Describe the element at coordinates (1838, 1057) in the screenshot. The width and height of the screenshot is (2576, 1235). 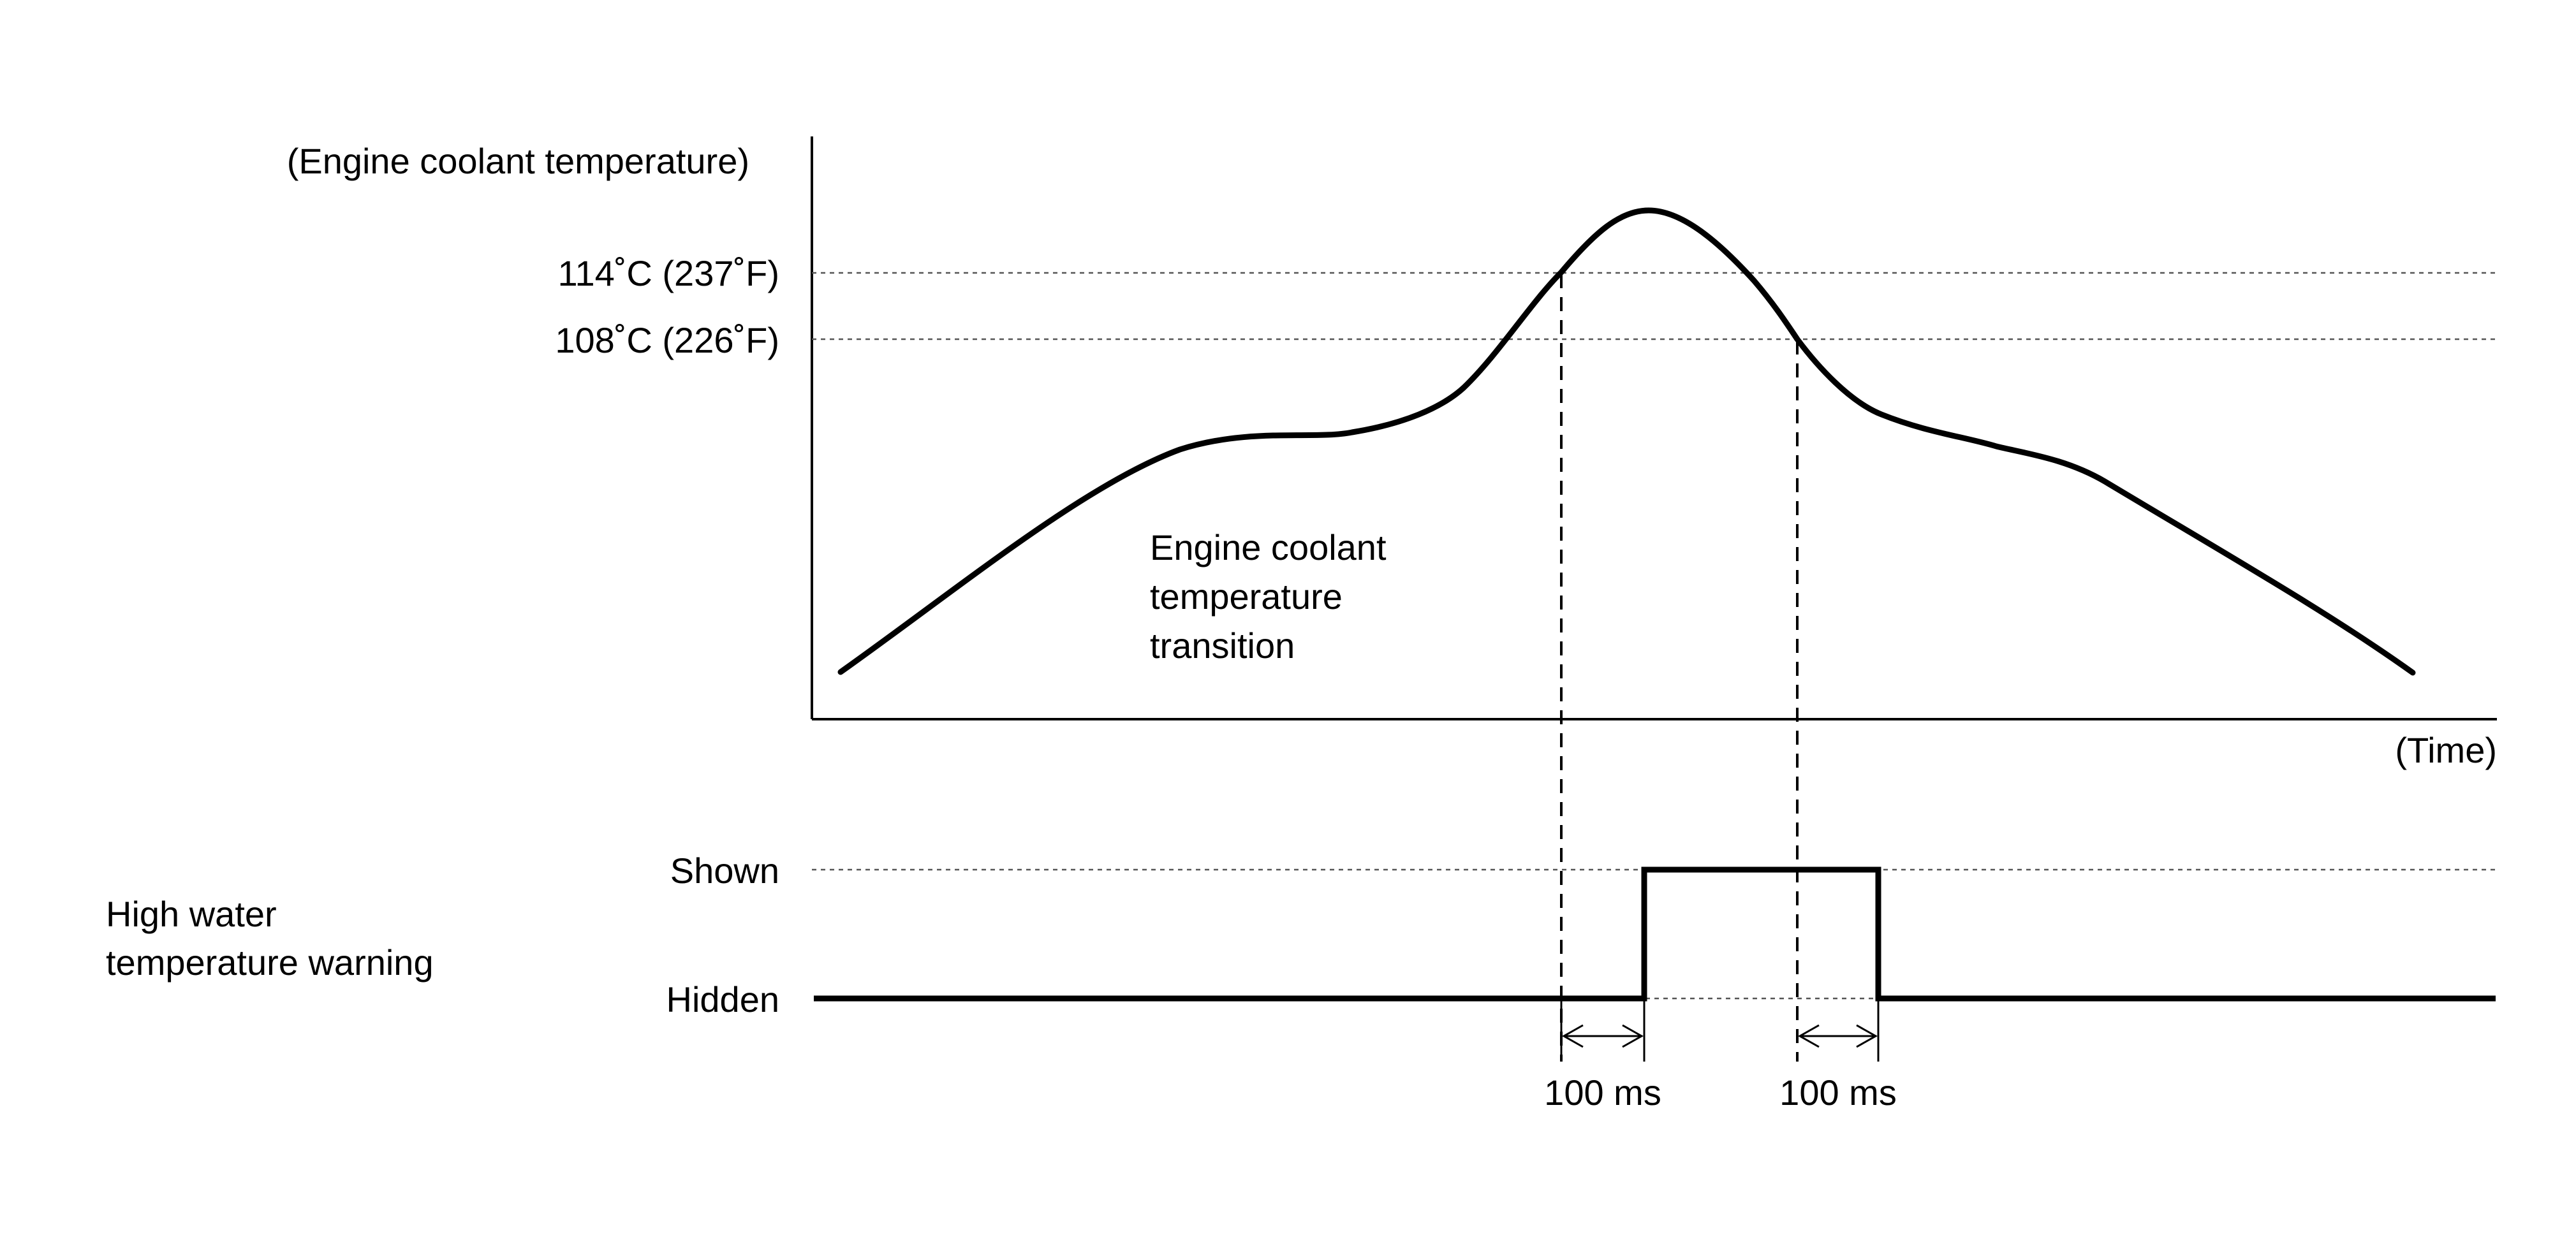
I see `off-delay-dimension: 100 ms` at that location.